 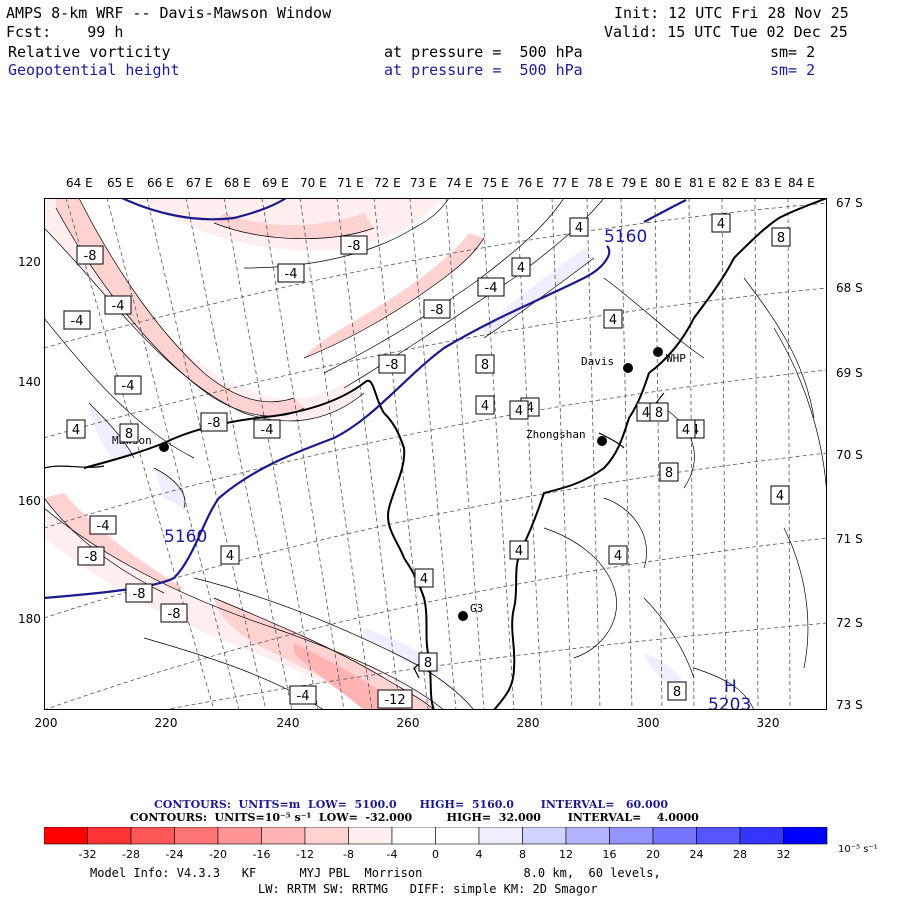 What do you see at coordinates (261, 854) in the screenshot?
I see `colorbar-label: -16` at bounding box center [261, 854].